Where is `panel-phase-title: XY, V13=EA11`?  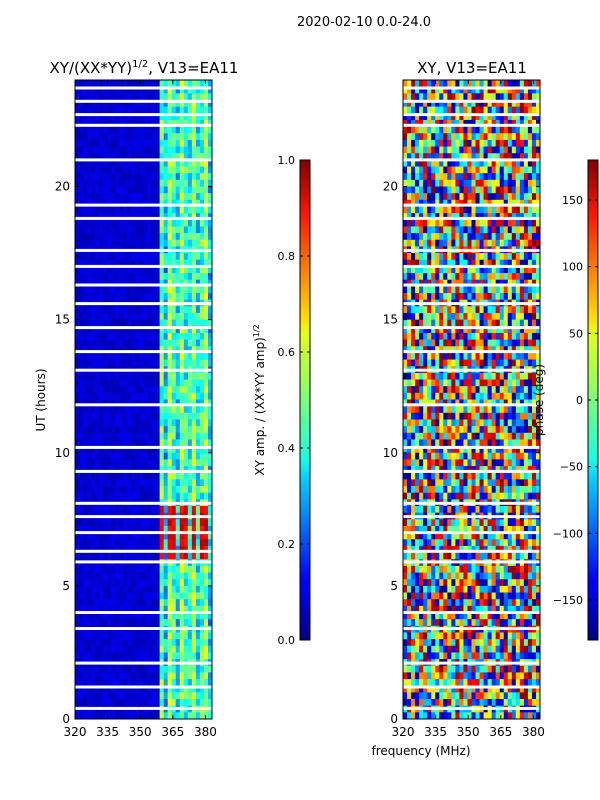
panel-phase-title: XY, V13=EA11 is located at coordinates (472, 68).